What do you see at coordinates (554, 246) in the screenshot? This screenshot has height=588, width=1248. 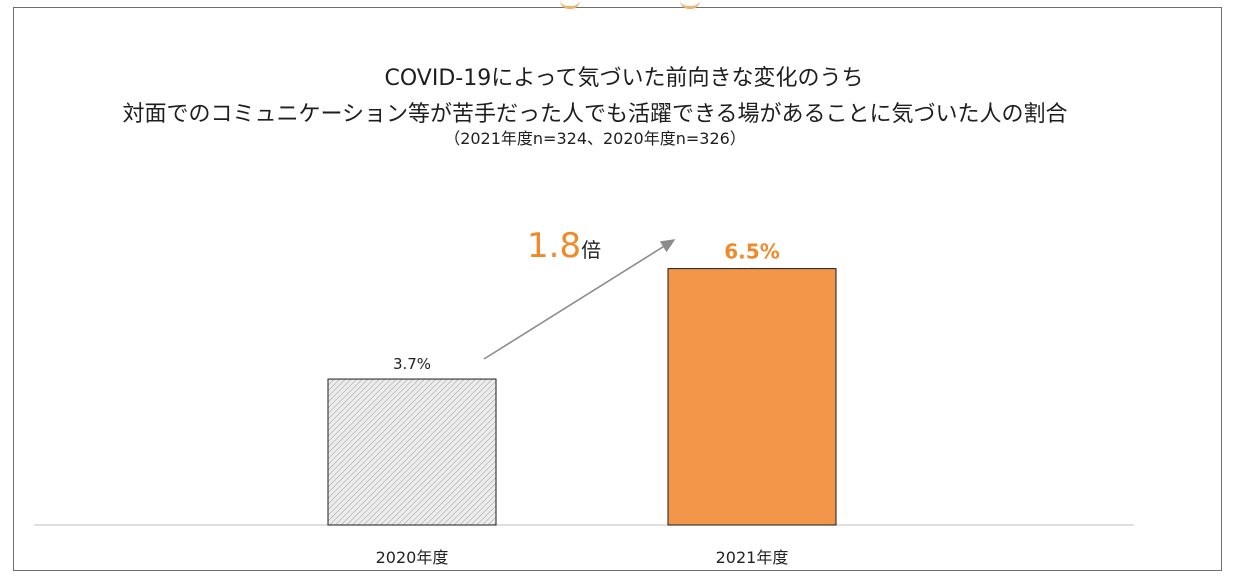 I see `multiplier-value: 1.8` at bounding box center [554, 246].